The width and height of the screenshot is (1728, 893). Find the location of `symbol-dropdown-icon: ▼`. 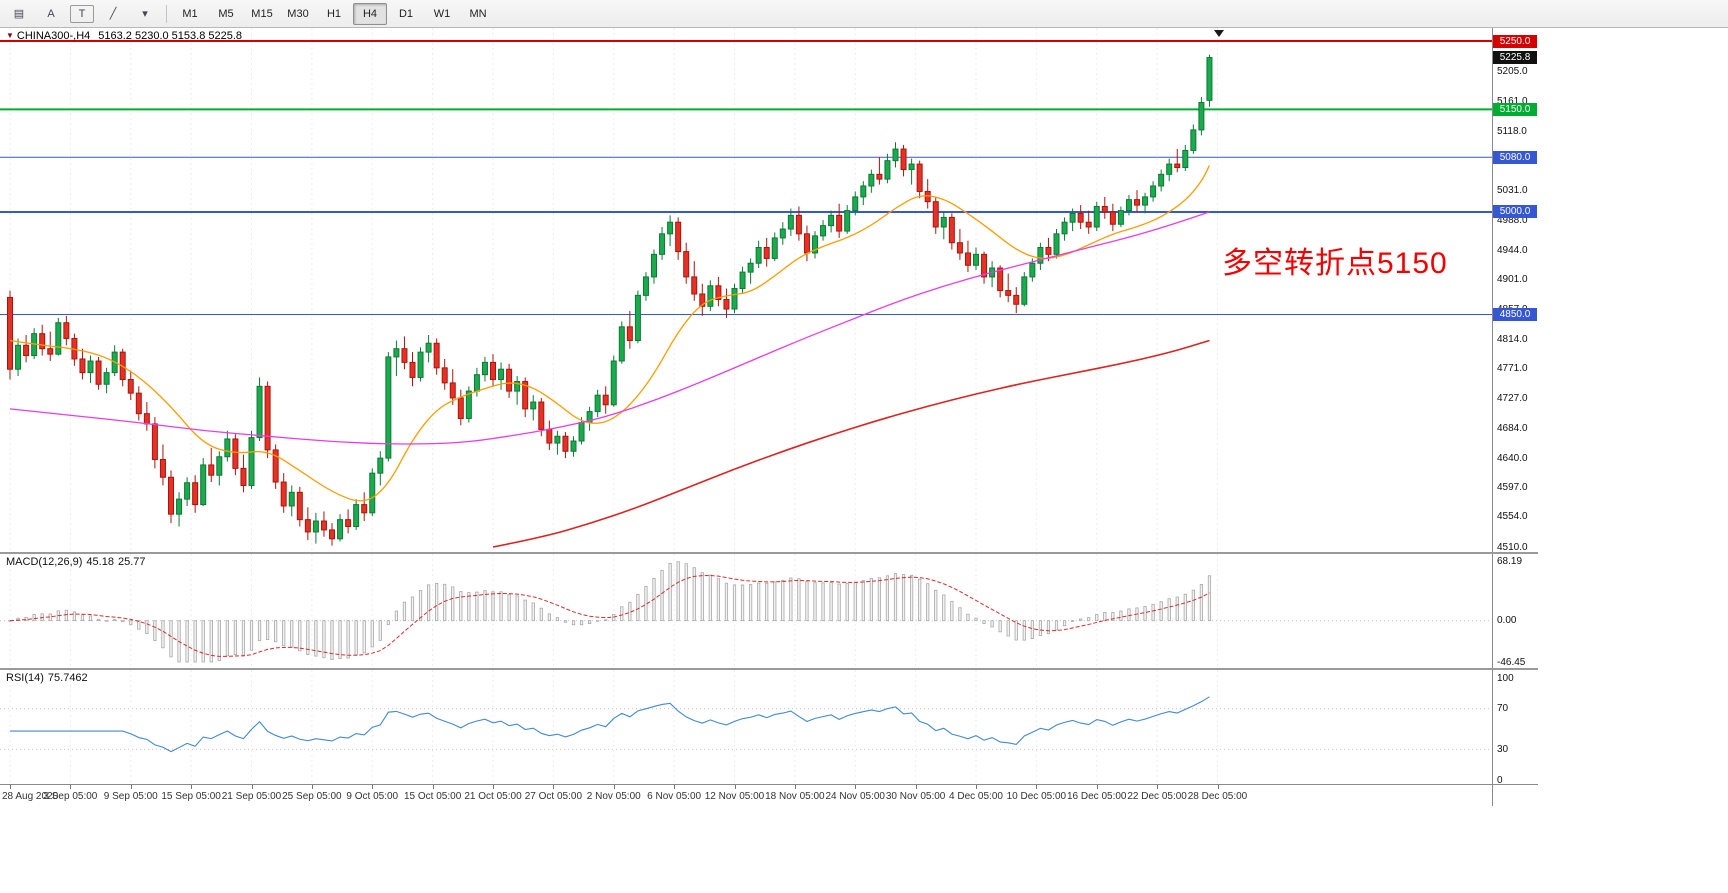

symbol-dropdown-icon: ▼ is located at coordinates (10, 35).